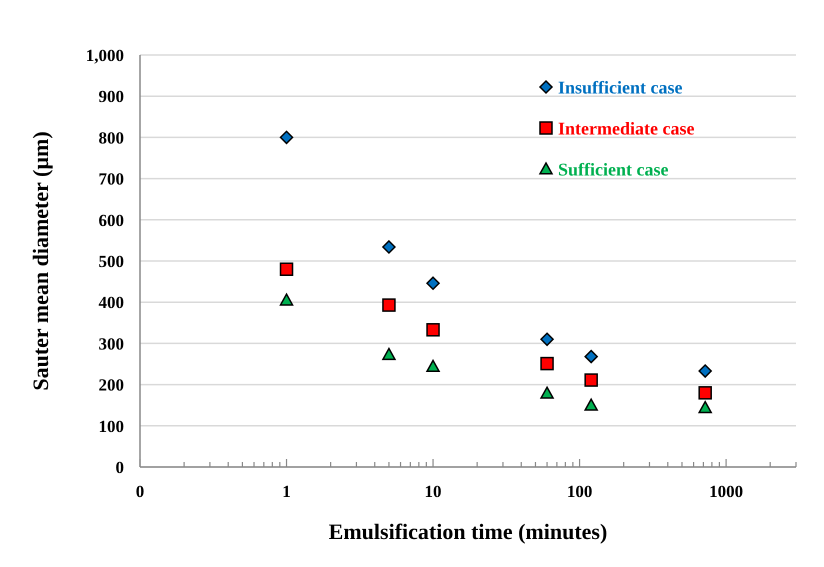 The height and width of the screenshot is (567, 824). Describe the element at coordinates (620, 87) in the screenshot. I see `legend-label: Insufficient case` at that location.